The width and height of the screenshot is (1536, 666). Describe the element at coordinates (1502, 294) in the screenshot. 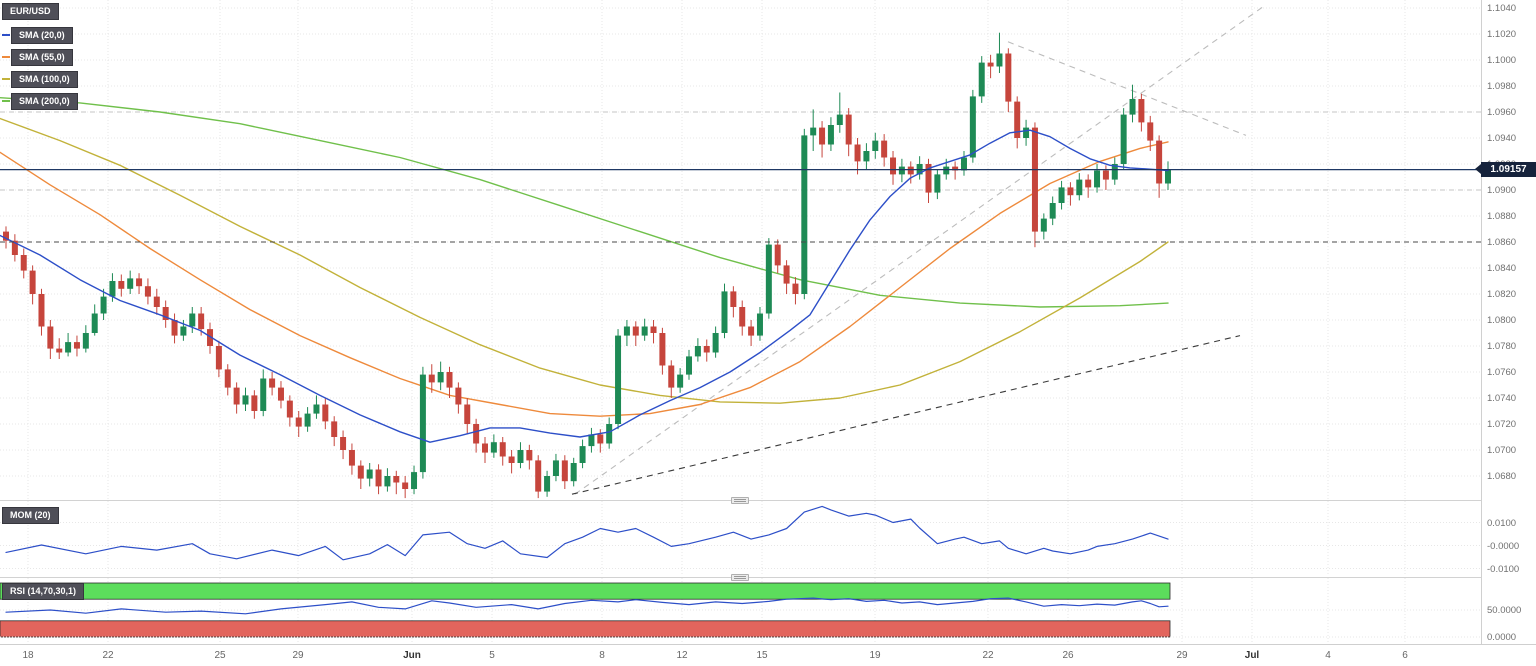

I see `price-axis-label: 1.0820` at that location.